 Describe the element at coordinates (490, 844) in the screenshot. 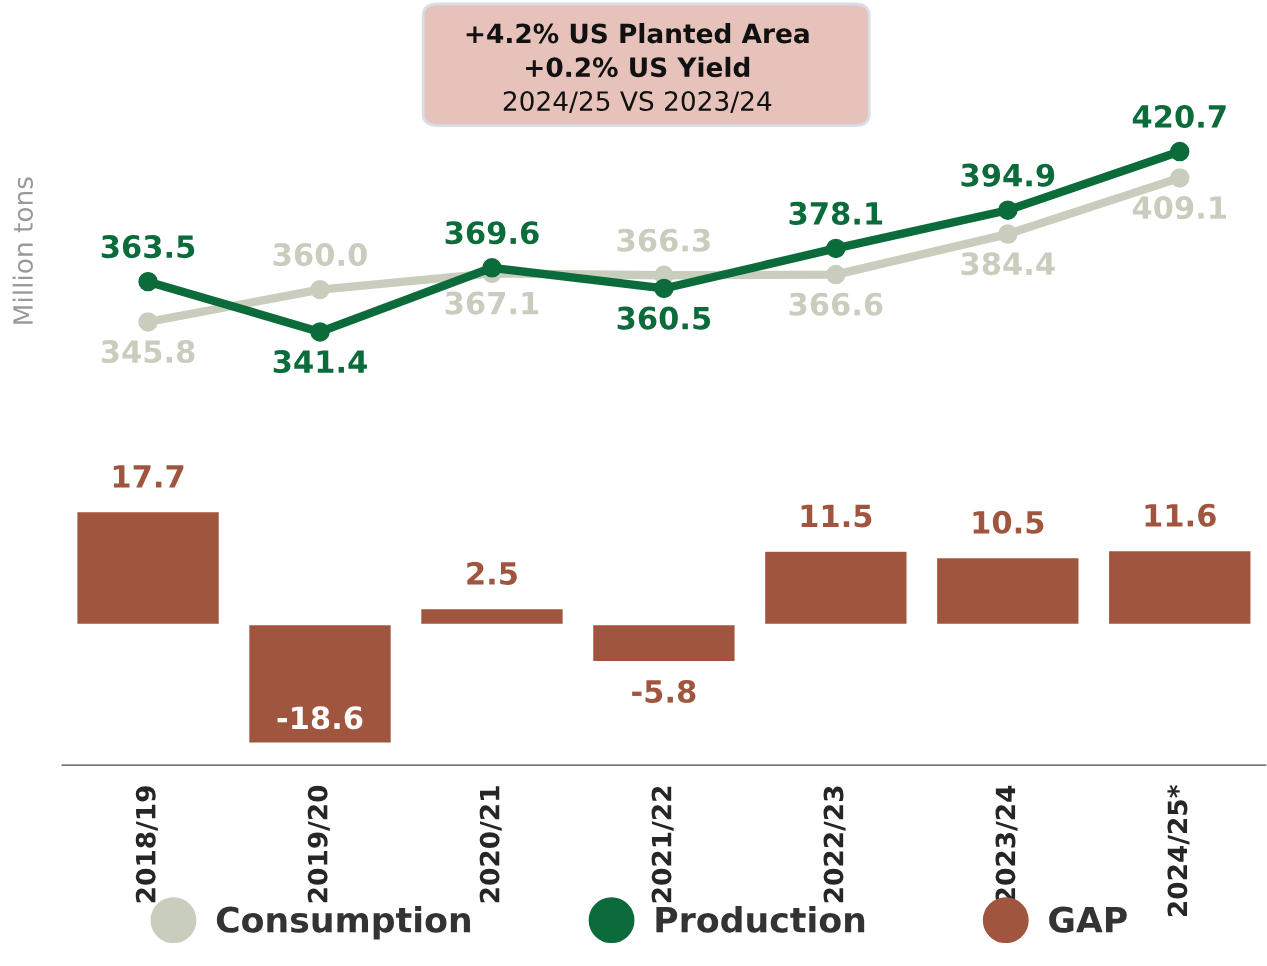

I see `x-tick-label: 2020/21` at that location.